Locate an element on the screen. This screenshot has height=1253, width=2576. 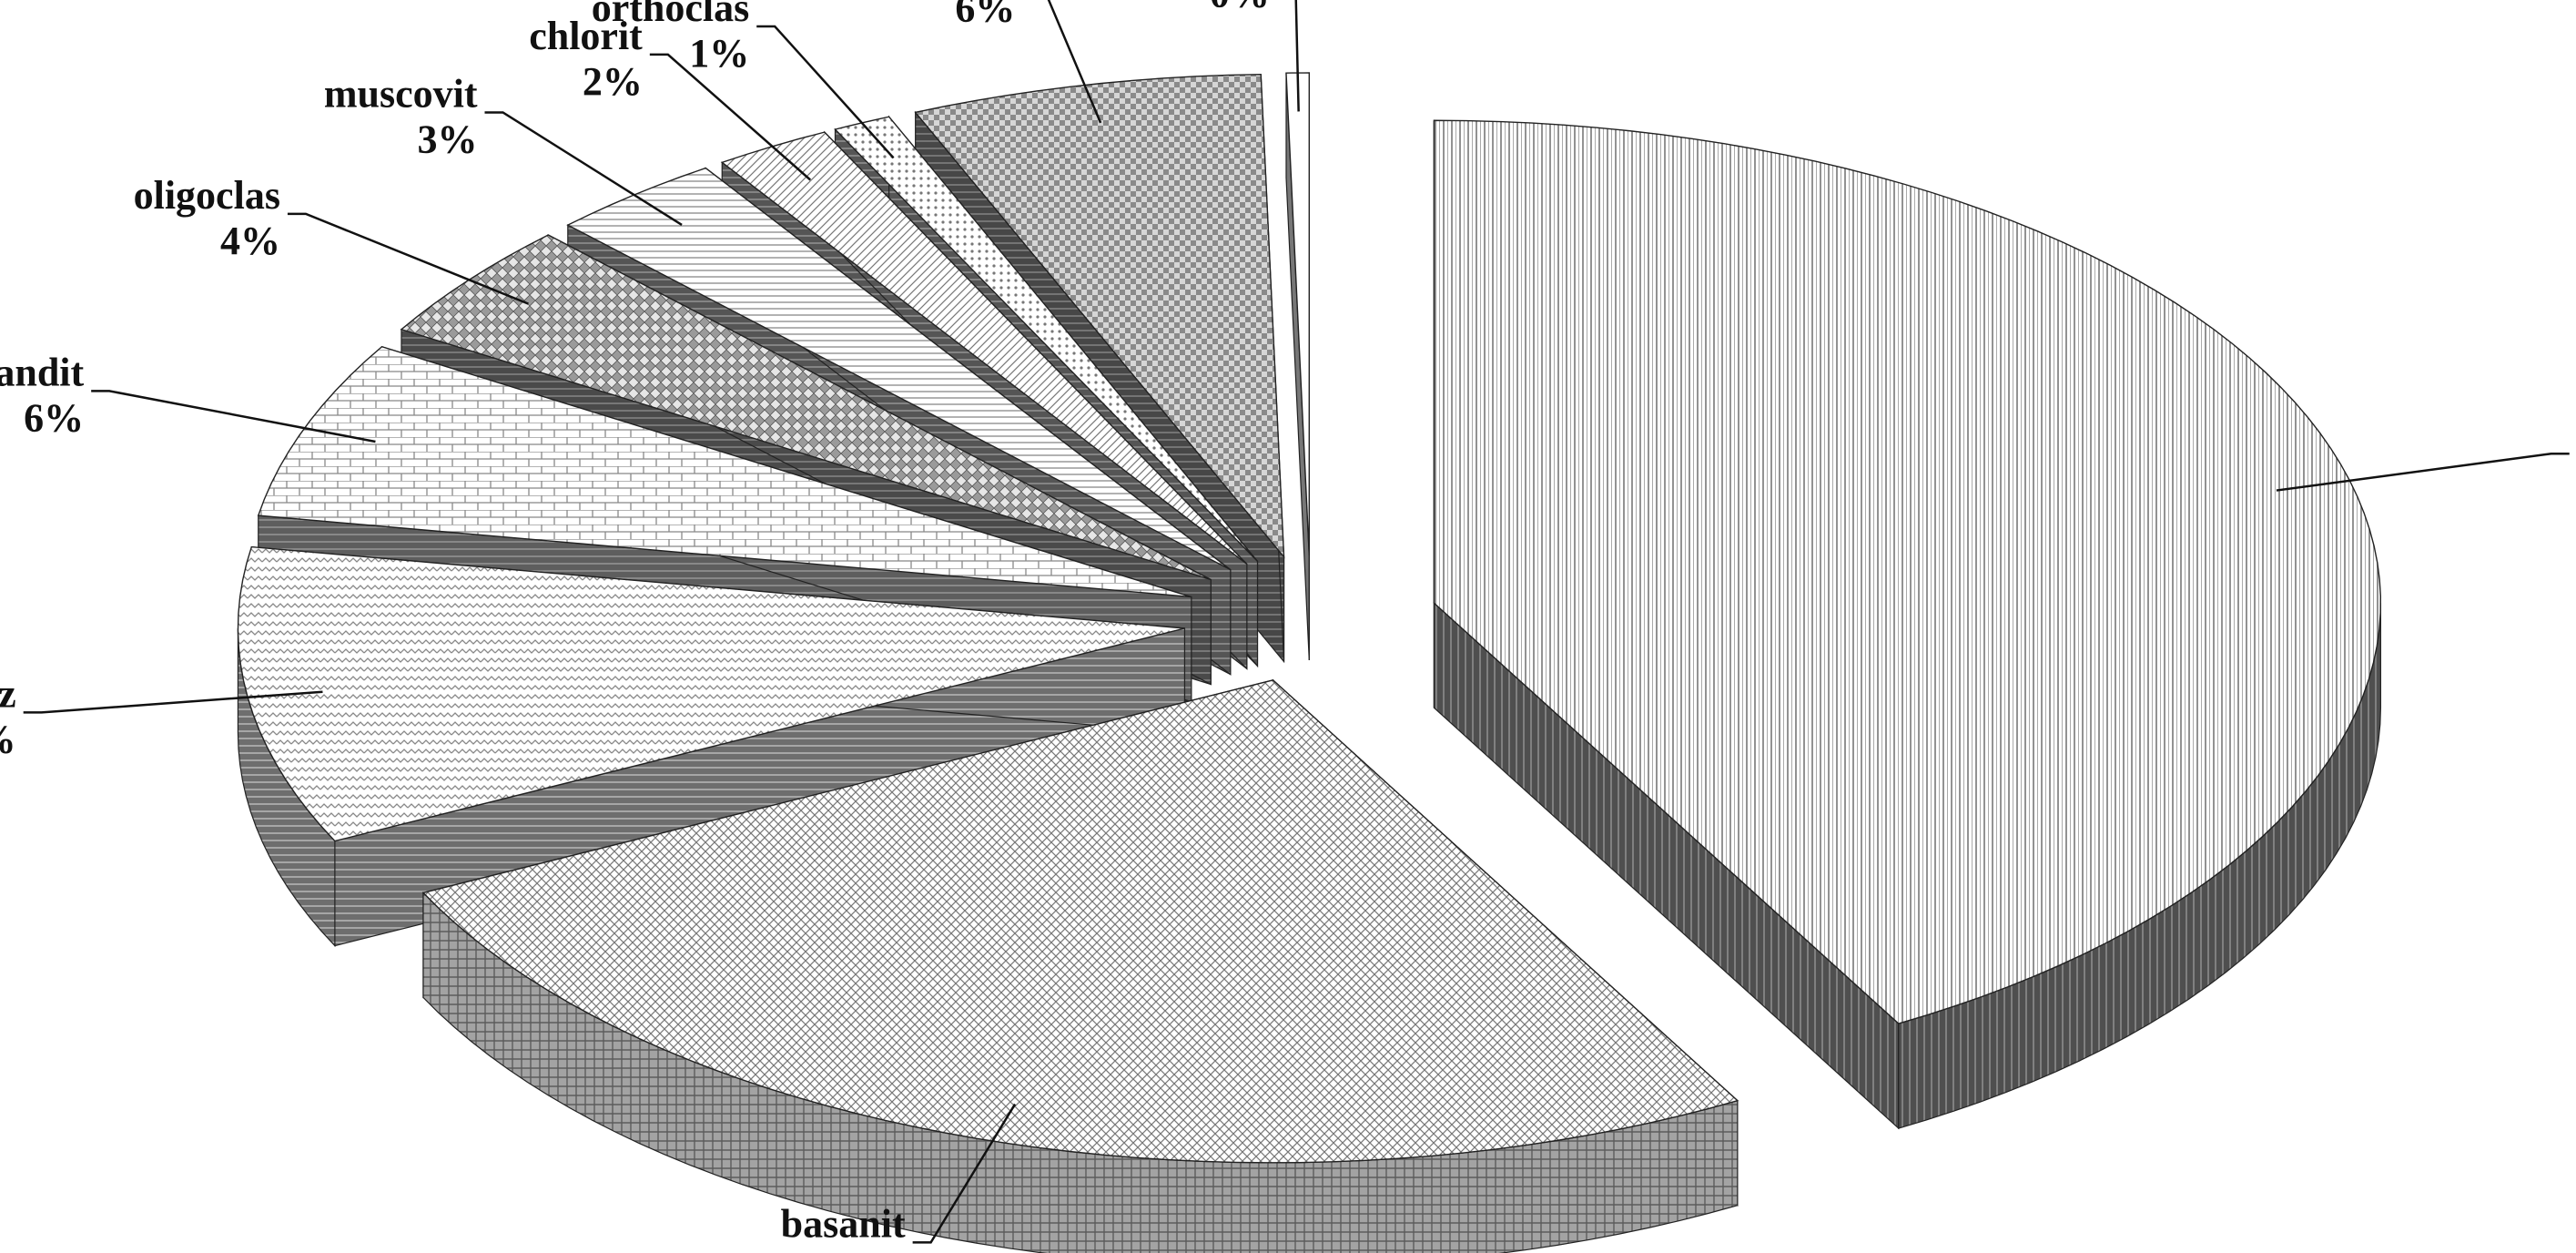
slice-value-orthoclas: 1% is located at coordinates (719, 53).